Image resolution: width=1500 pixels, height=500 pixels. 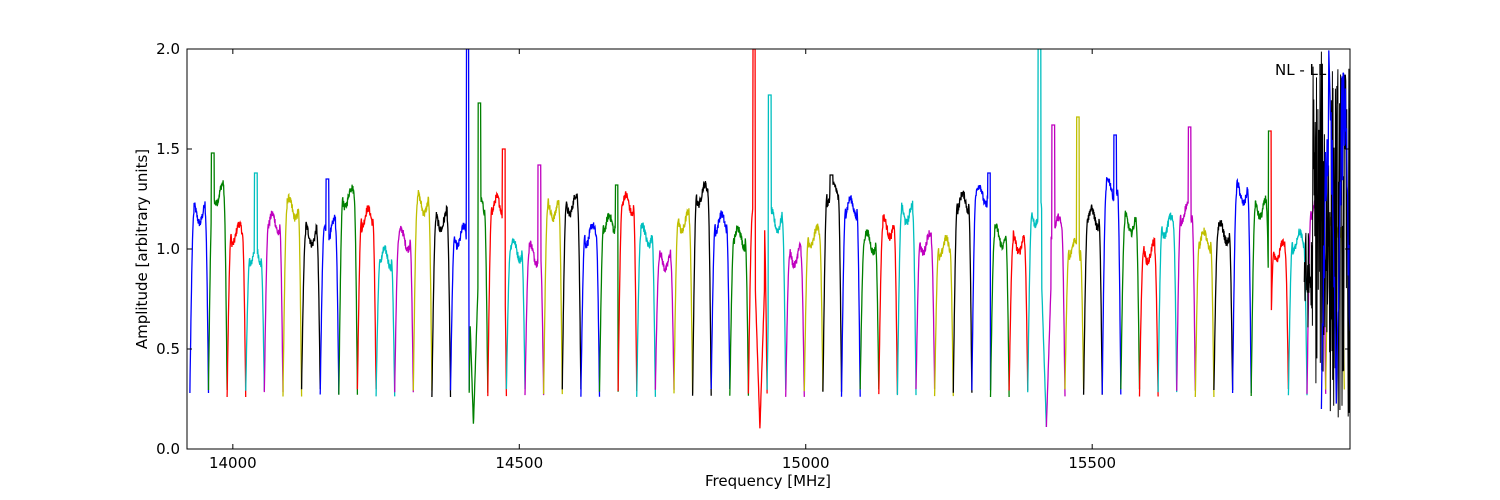 What do you see at coordinates (519, 463) in the screenshot?
I see `x-tick-label: 14500` at bounding box center [519, 463].